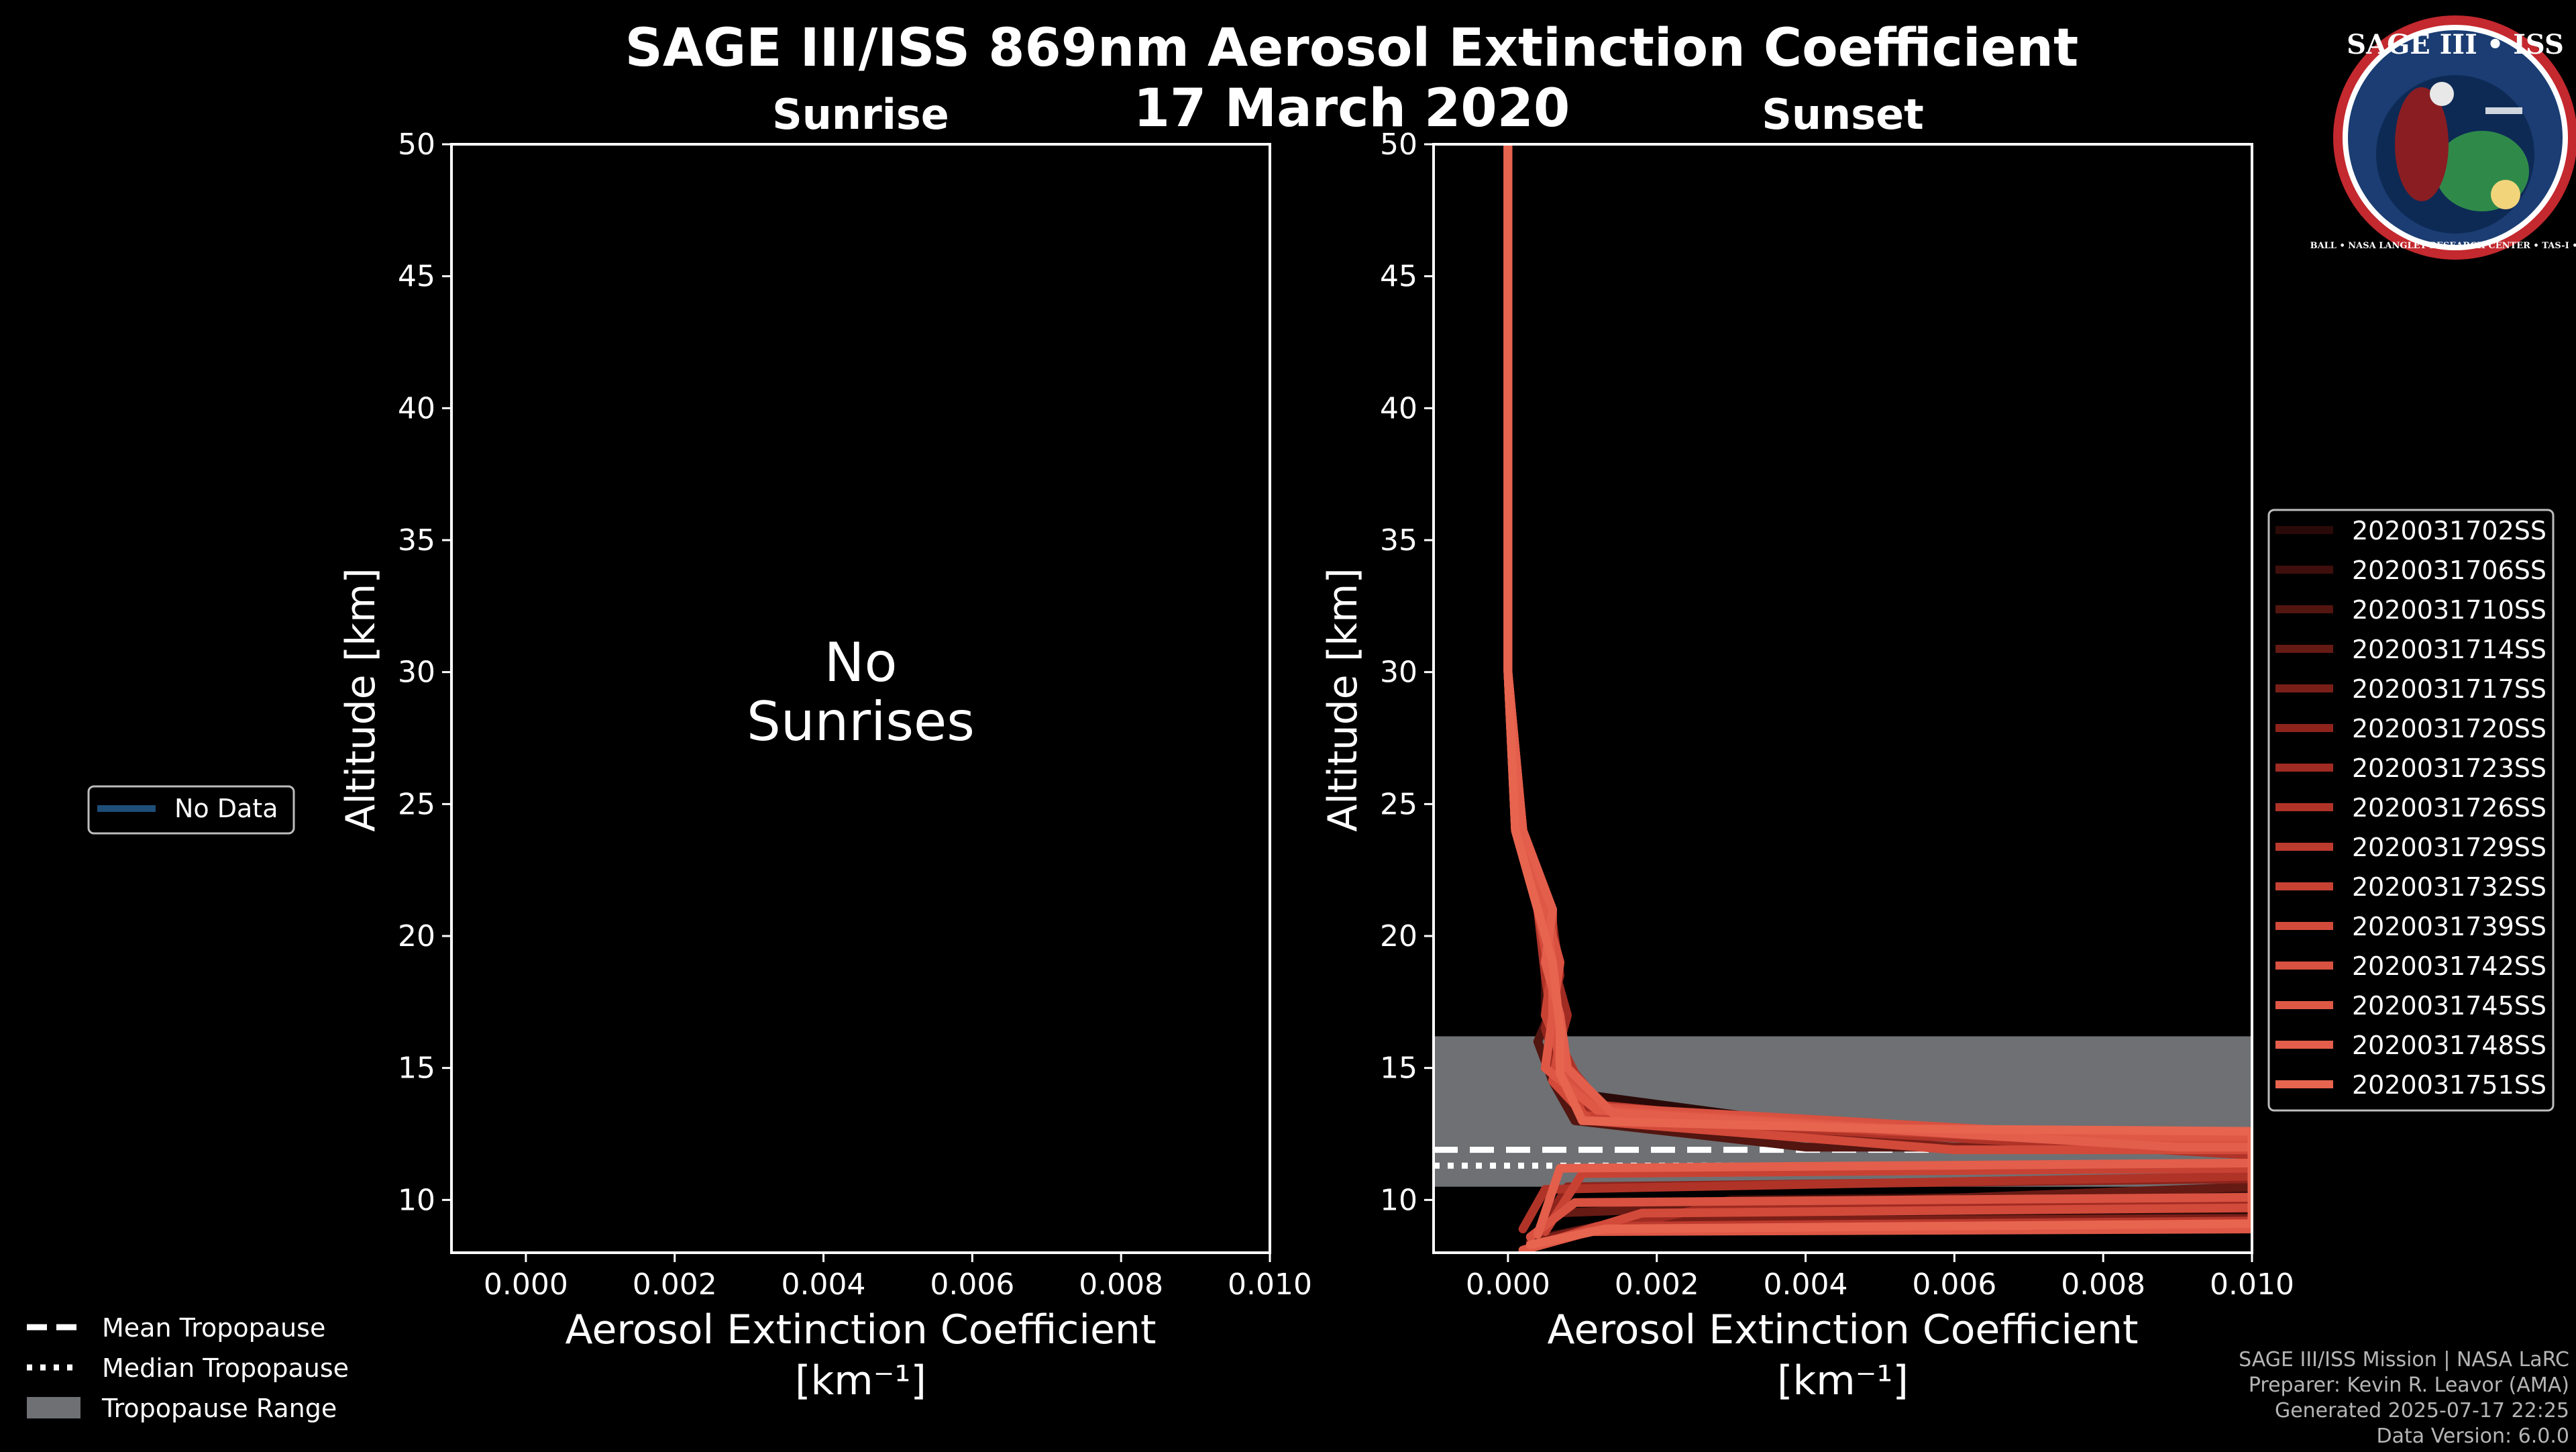  I want to click on legend-label-2020031732SS: 2020031732SS, so click(2449, 887).